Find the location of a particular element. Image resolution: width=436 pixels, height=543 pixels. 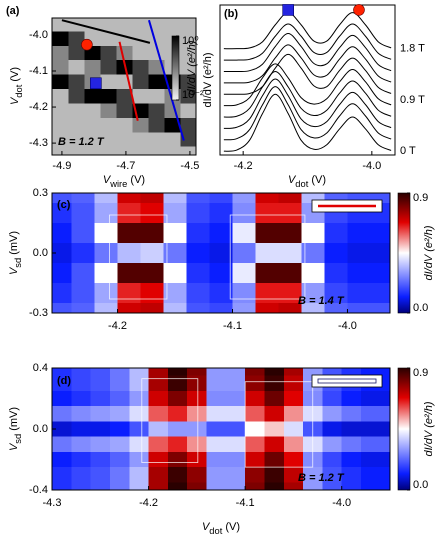

cut-line is located at coordinates (128, 81).